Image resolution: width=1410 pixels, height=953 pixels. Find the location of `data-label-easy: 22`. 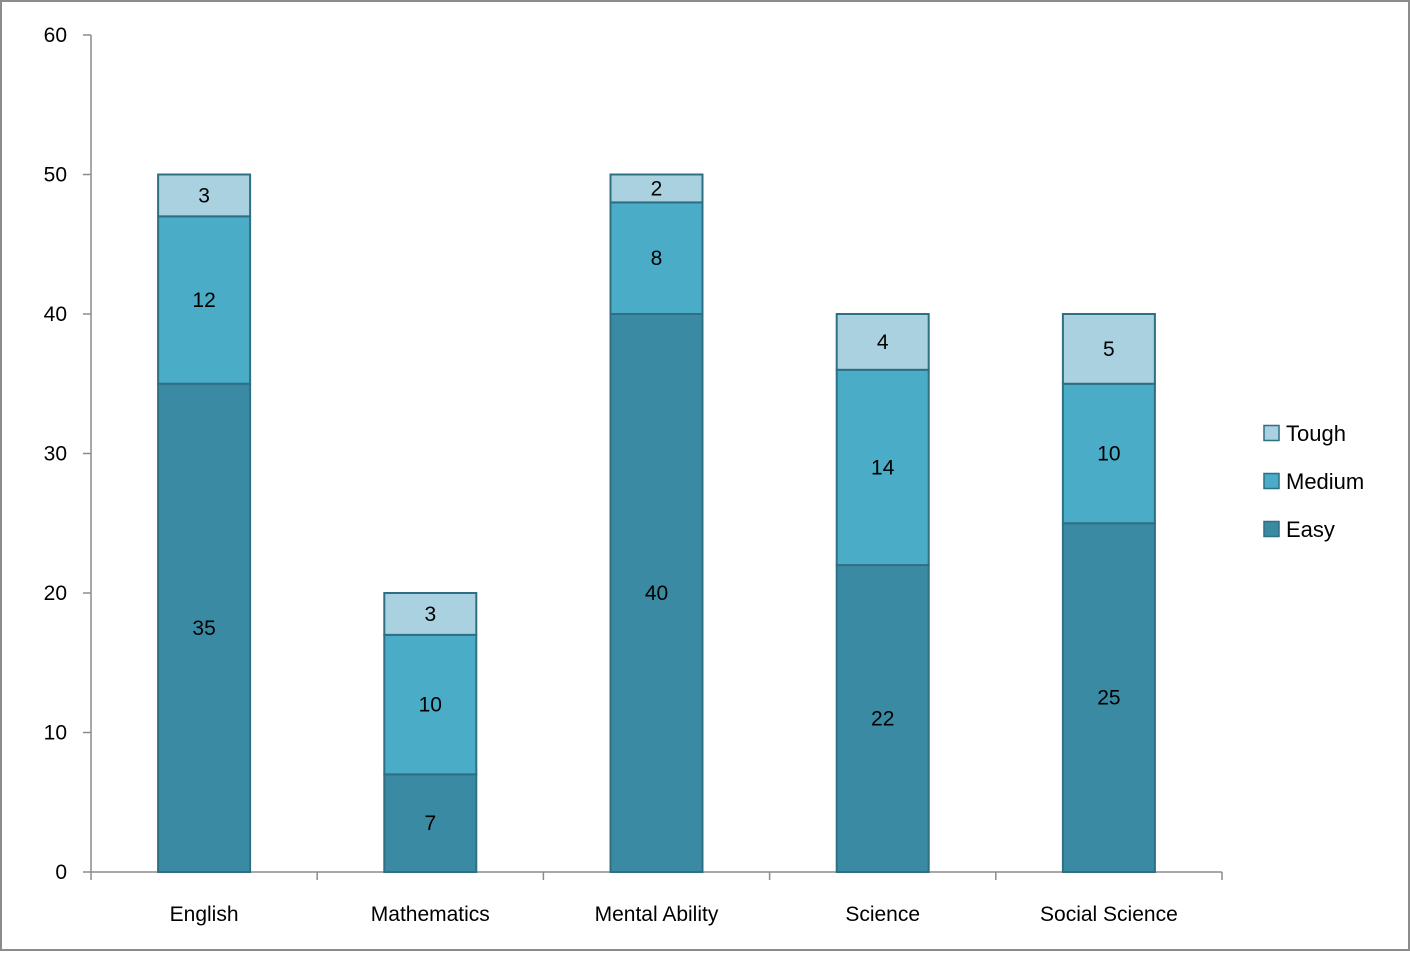

data-label-easy: 22 is located at coordinates (882, 719).